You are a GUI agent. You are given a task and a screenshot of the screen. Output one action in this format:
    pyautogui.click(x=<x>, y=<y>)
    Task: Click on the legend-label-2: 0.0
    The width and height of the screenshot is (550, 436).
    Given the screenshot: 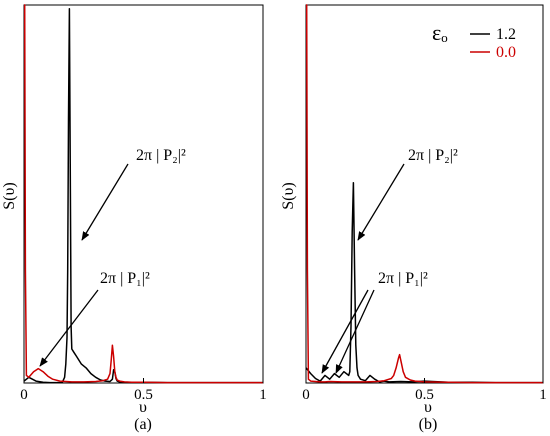 What is the action you would take?
    pyautogui.click(x=506, y=52)
    